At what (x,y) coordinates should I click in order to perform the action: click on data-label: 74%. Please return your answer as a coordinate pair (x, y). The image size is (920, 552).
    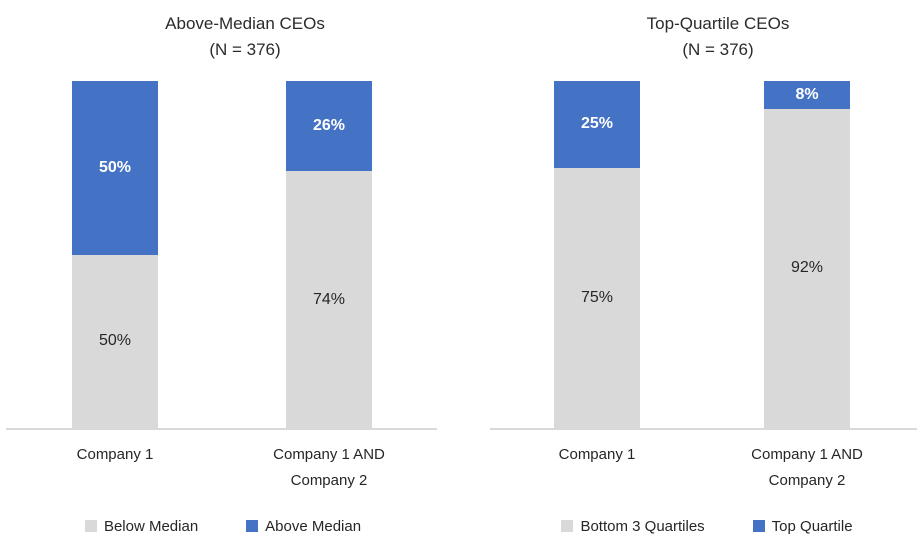
    Looking at the image, I should click on (329, 299).